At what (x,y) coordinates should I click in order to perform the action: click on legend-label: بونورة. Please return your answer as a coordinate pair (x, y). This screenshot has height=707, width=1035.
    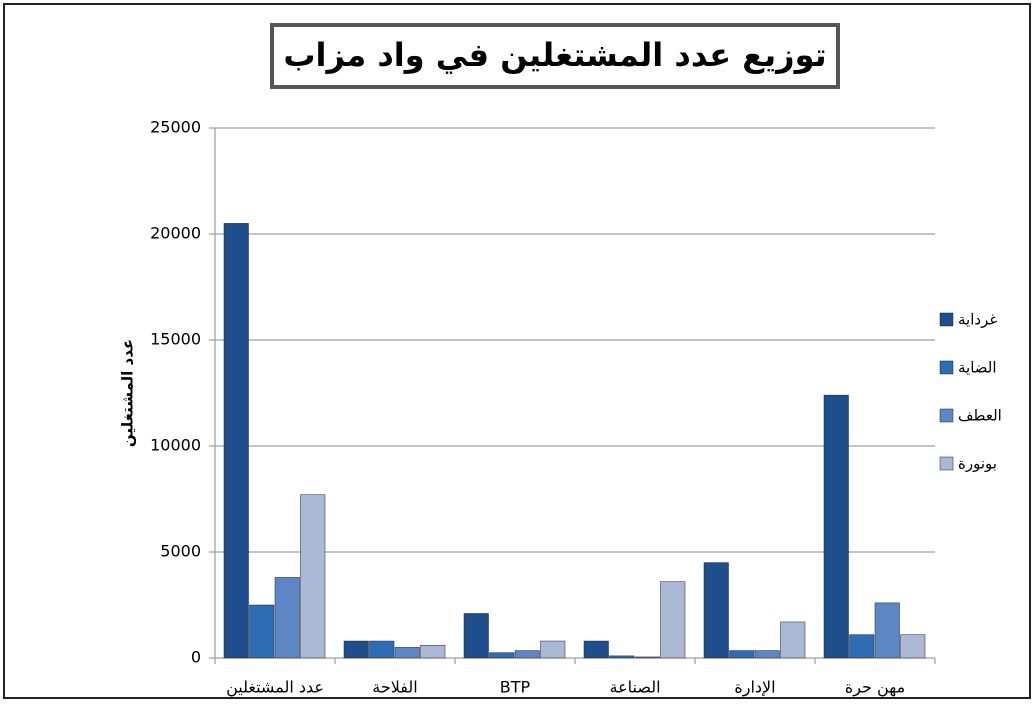
    Looking at the image, I should click on (977, 464).